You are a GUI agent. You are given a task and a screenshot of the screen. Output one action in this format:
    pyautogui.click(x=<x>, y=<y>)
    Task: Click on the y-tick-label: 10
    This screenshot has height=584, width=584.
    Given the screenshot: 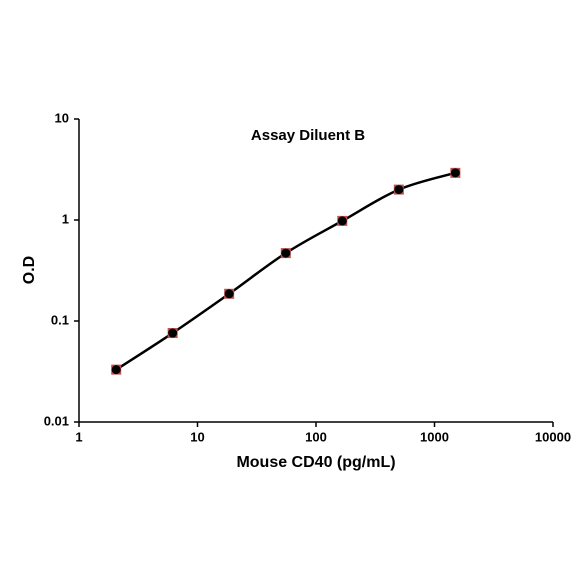 What is the action you would take?
    pyautogui.click(x=62, y=117)
    